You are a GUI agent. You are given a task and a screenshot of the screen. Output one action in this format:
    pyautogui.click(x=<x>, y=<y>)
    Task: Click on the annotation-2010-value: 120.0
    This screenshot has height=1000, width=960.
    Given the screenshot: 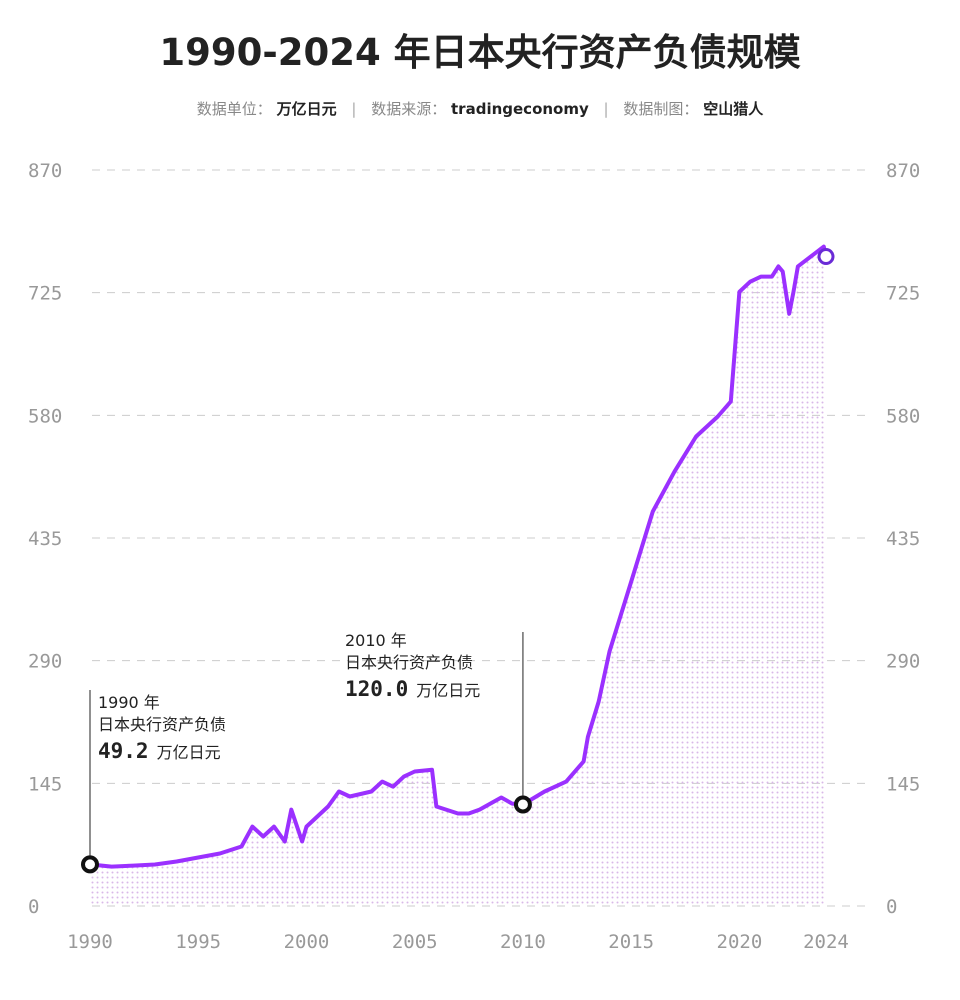 What is the action you would take?
    pyautogui.click(x=376, y=689)
    